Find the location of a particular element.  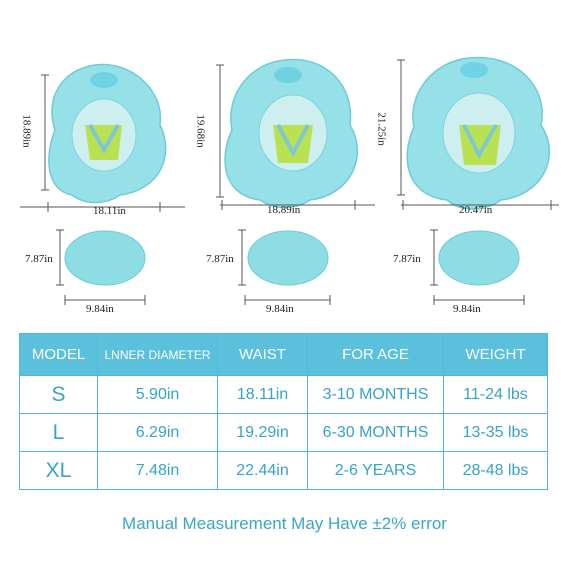

header-age: FOR AGE is located at coordinates (375, 354).